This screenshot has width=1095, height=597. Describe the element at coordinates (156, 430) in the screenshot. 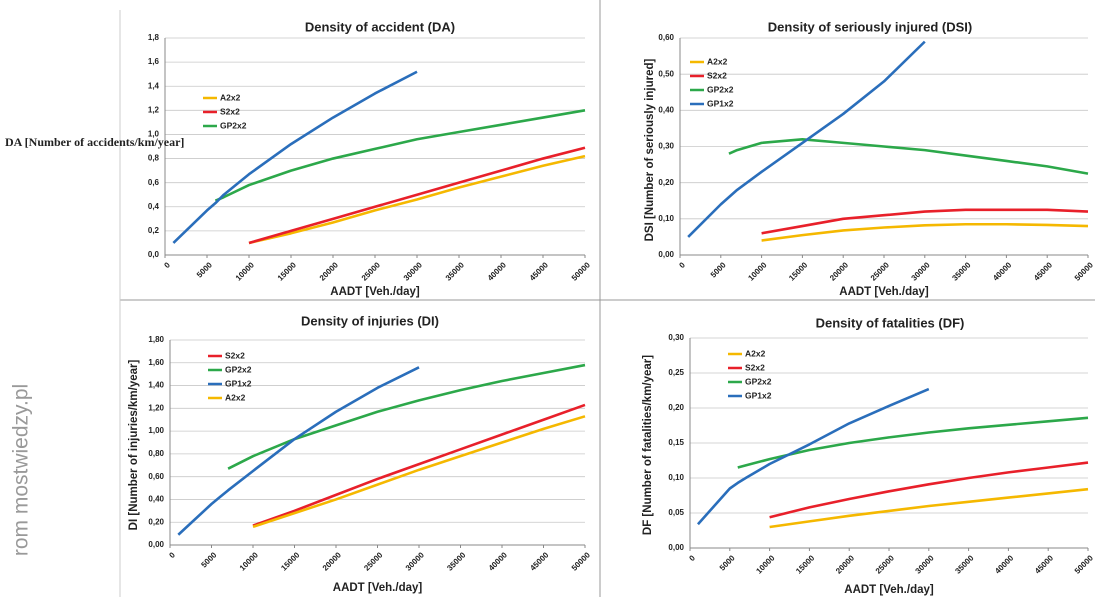

I see `y-tick-label: 1,00` at that location.